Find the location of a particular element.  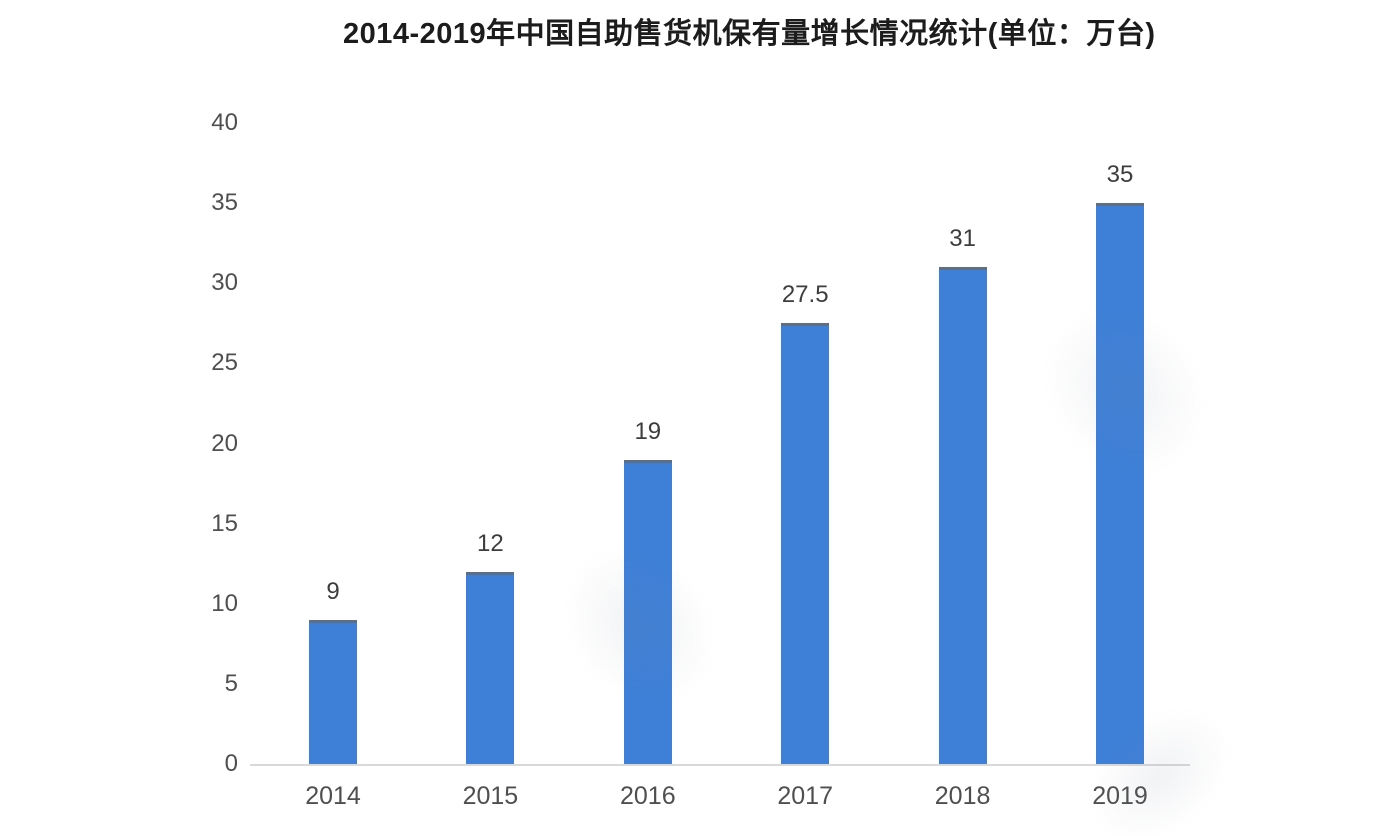

bar-2015 is located at coordinates (490, 667).